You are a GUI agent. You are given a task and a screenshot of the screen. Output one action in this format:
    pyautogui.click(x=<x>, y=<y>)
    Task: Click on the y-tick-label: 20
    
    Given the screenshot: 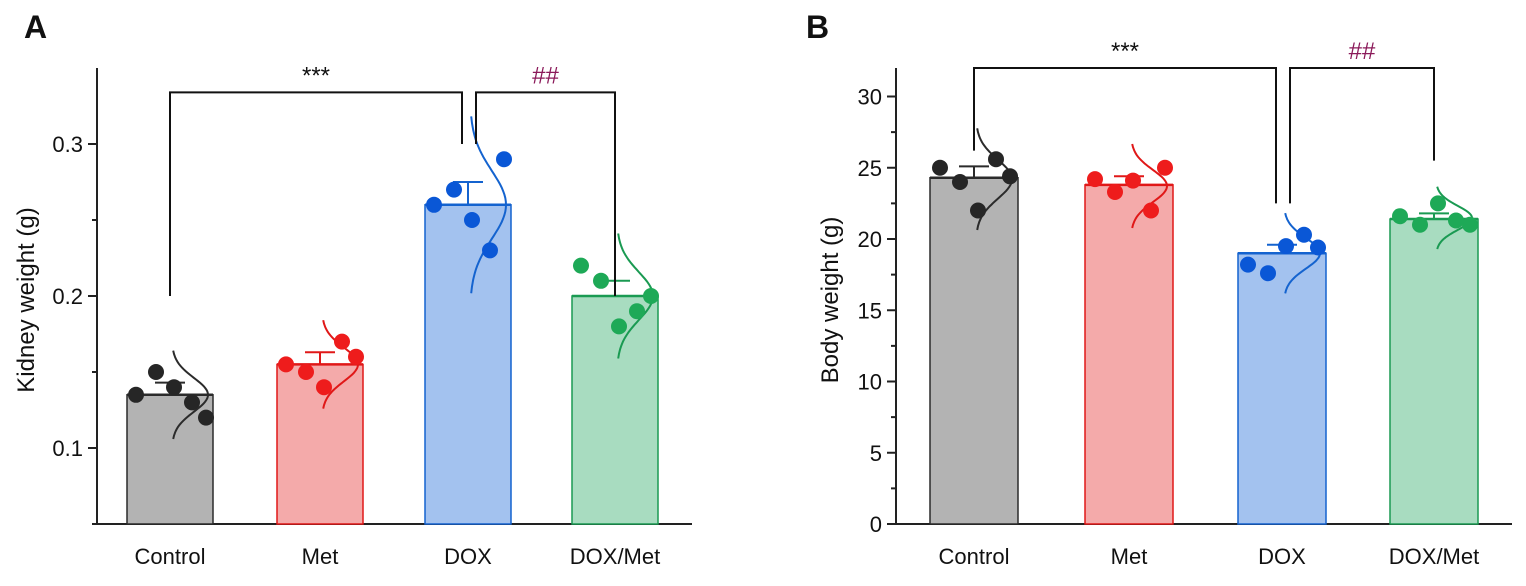 What is the action you would take?
    pyautogui.click(x=870, y=239)
    